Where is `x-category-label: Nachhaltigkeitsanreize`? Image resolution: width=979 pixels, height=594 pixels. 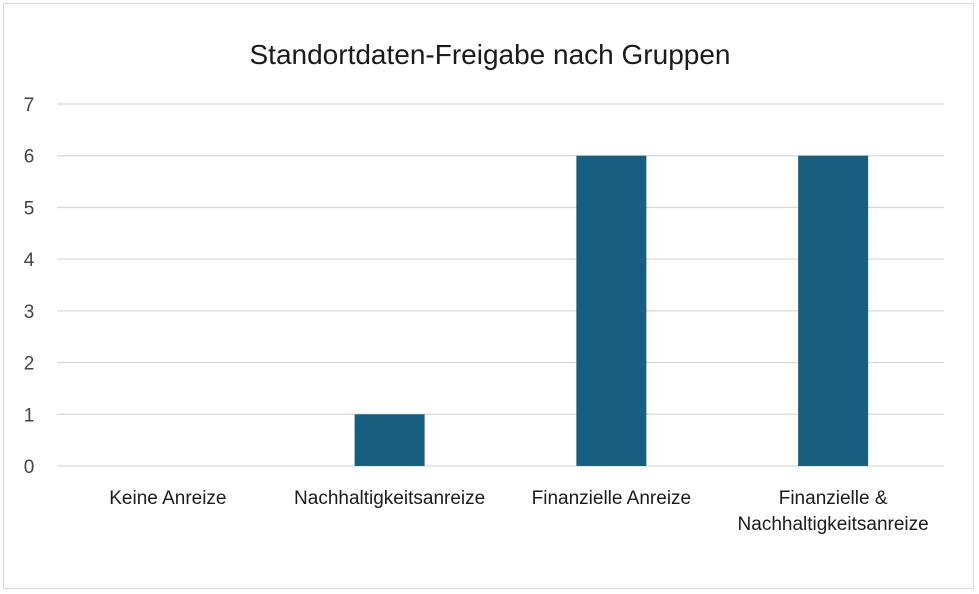
x-category-label: Nachhaltigkeitsanreize is located at coordinates (389, 498).